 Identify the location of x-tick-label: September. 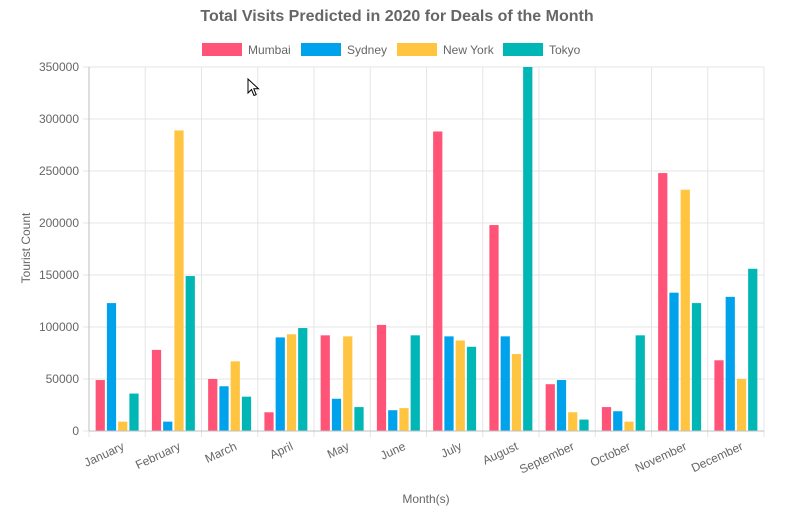
(546, 457).